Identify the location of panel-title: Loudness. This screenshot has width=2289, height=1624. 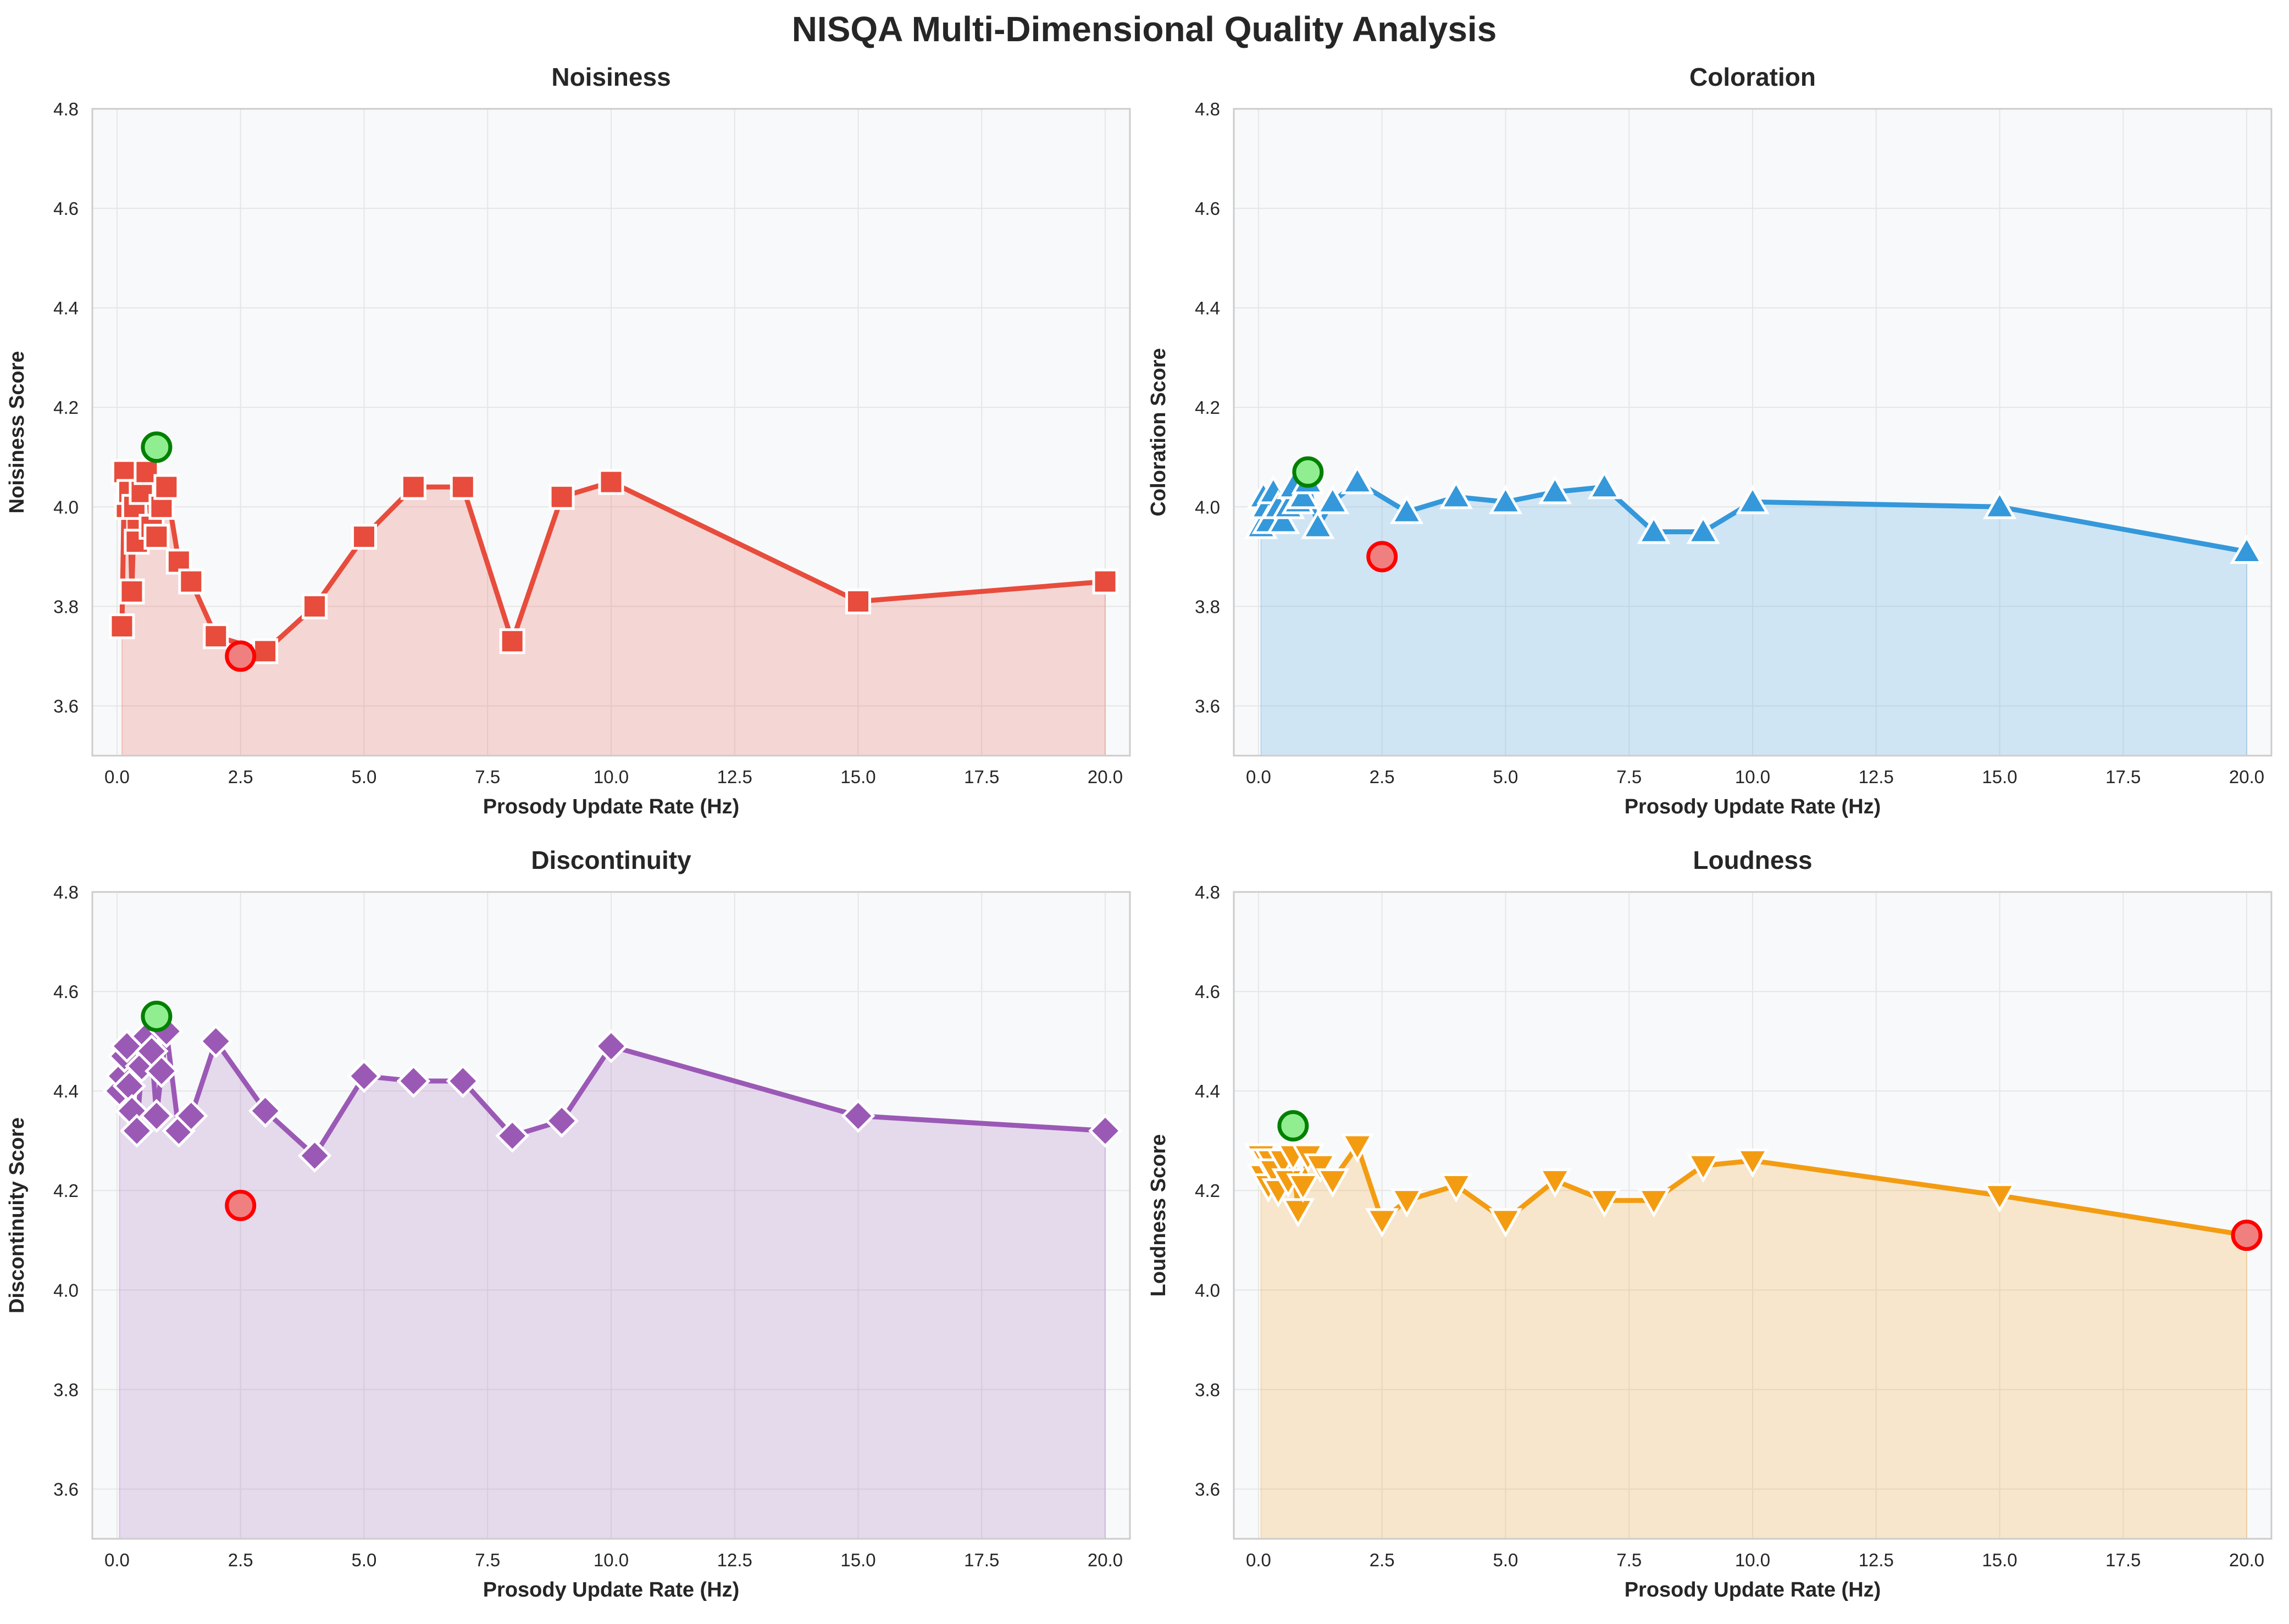
(1752, 860).